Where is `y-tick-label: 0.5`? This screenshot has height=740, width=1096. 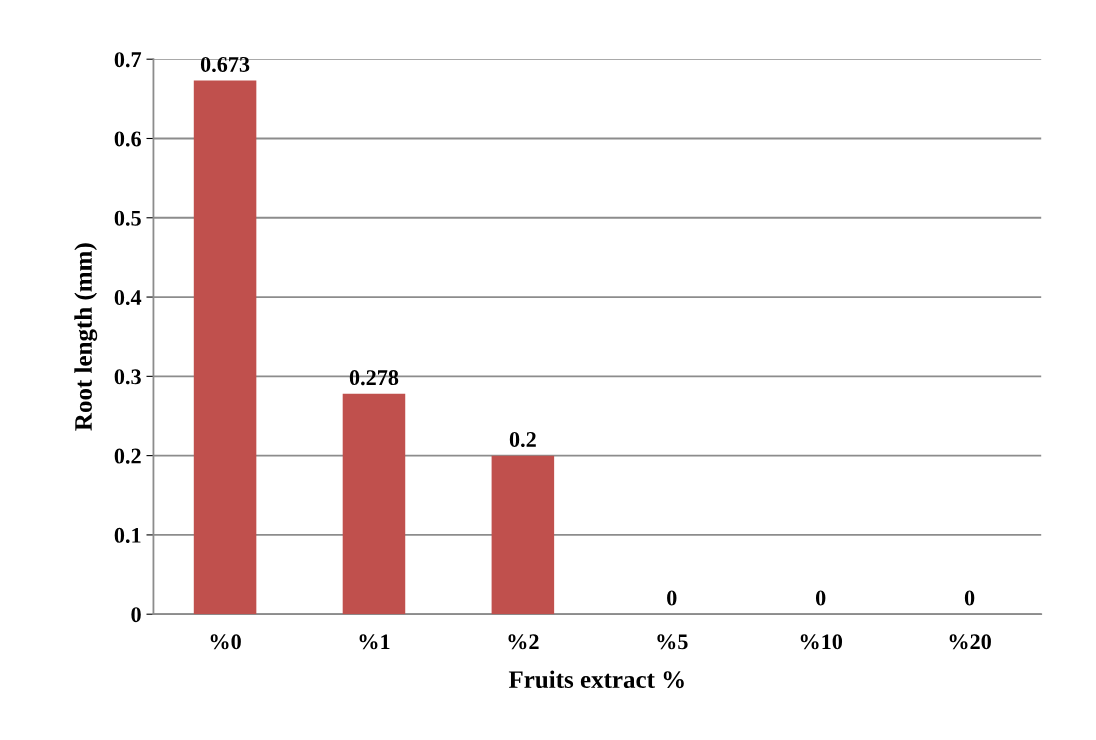 y-tick-label: 0.5 is located at coordinates (127, 218).